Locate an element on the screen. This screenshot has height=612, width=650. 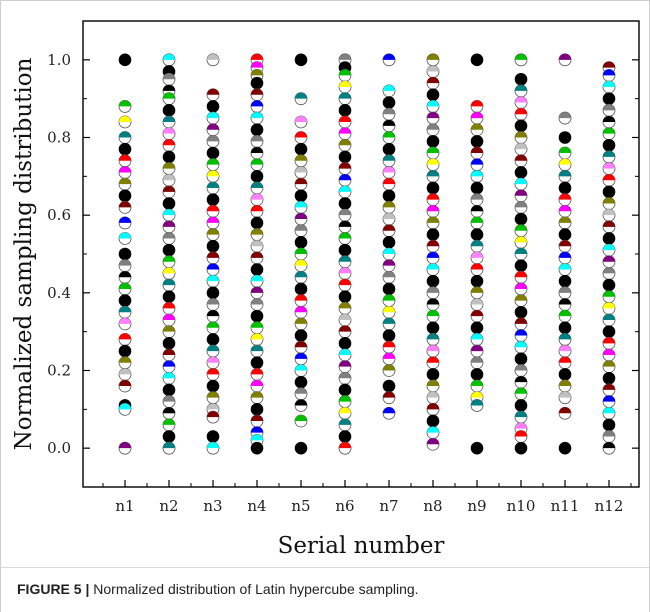
x-tick-label: n8 is located at coordinates (432, 506).